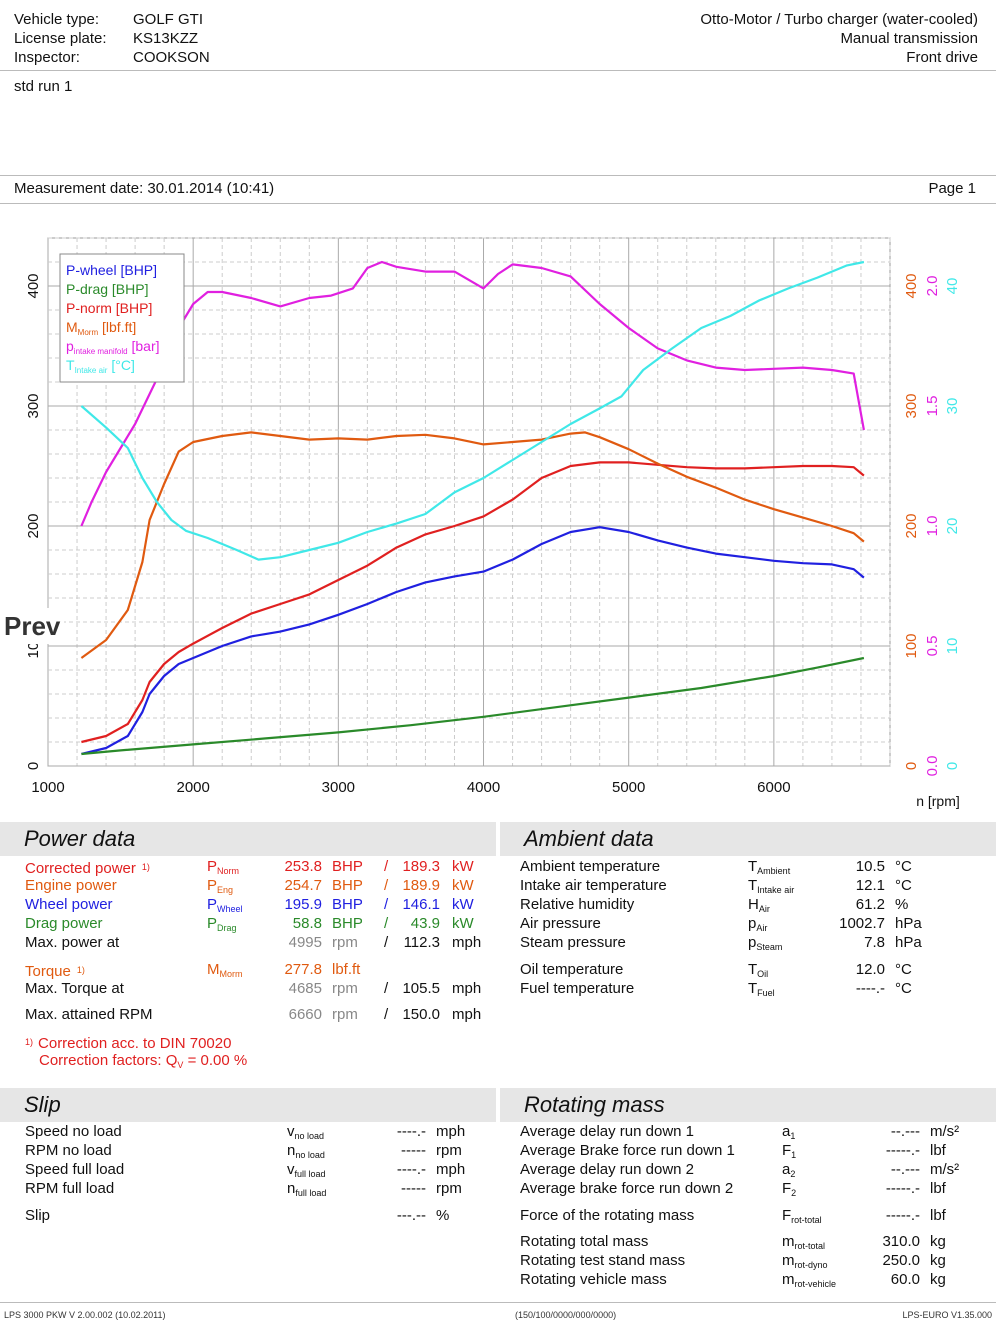  What do you see at coordinates (627, 1150) in the screenshot?
I see `rotating-row-label: Average Brake force run down 1` at bounding box center [627, 1150].